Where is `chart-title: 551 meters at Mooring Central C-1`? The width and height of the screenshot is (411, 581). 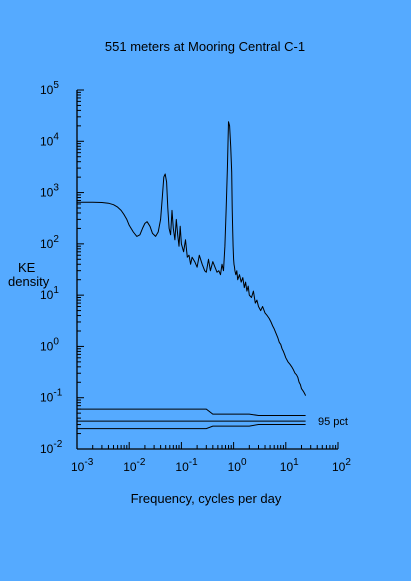 chart-title: 551 meters at Mooring Central C-1 is located at coordinates (205, 46).